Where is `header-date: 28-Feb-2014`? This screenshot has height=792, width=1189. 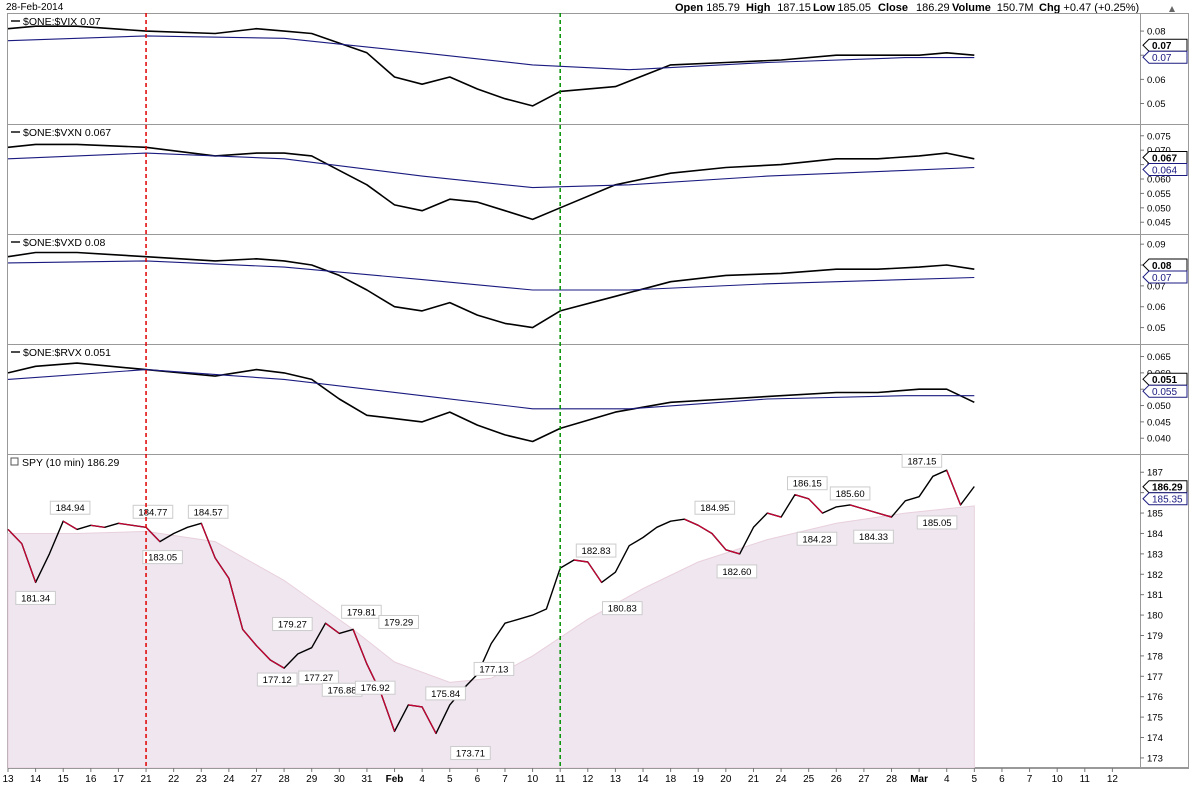 header-date: 28-Feb-2014 is located at coordinates (35, 7).